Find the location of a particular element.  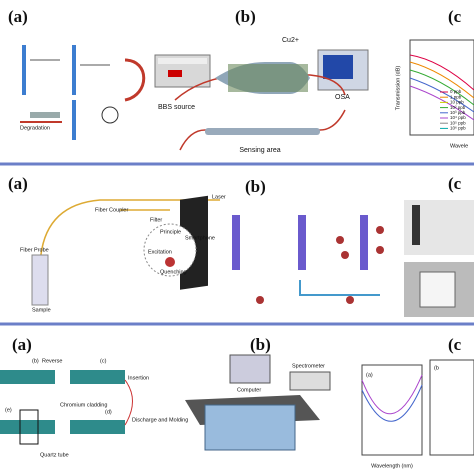

text: BBS source is located at coordinates (176, 107).